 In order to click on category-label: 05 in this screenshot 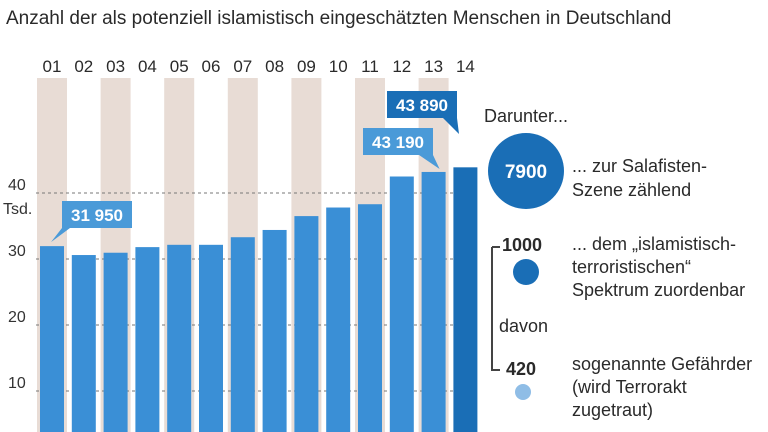, I will do `click(179, 66)`.